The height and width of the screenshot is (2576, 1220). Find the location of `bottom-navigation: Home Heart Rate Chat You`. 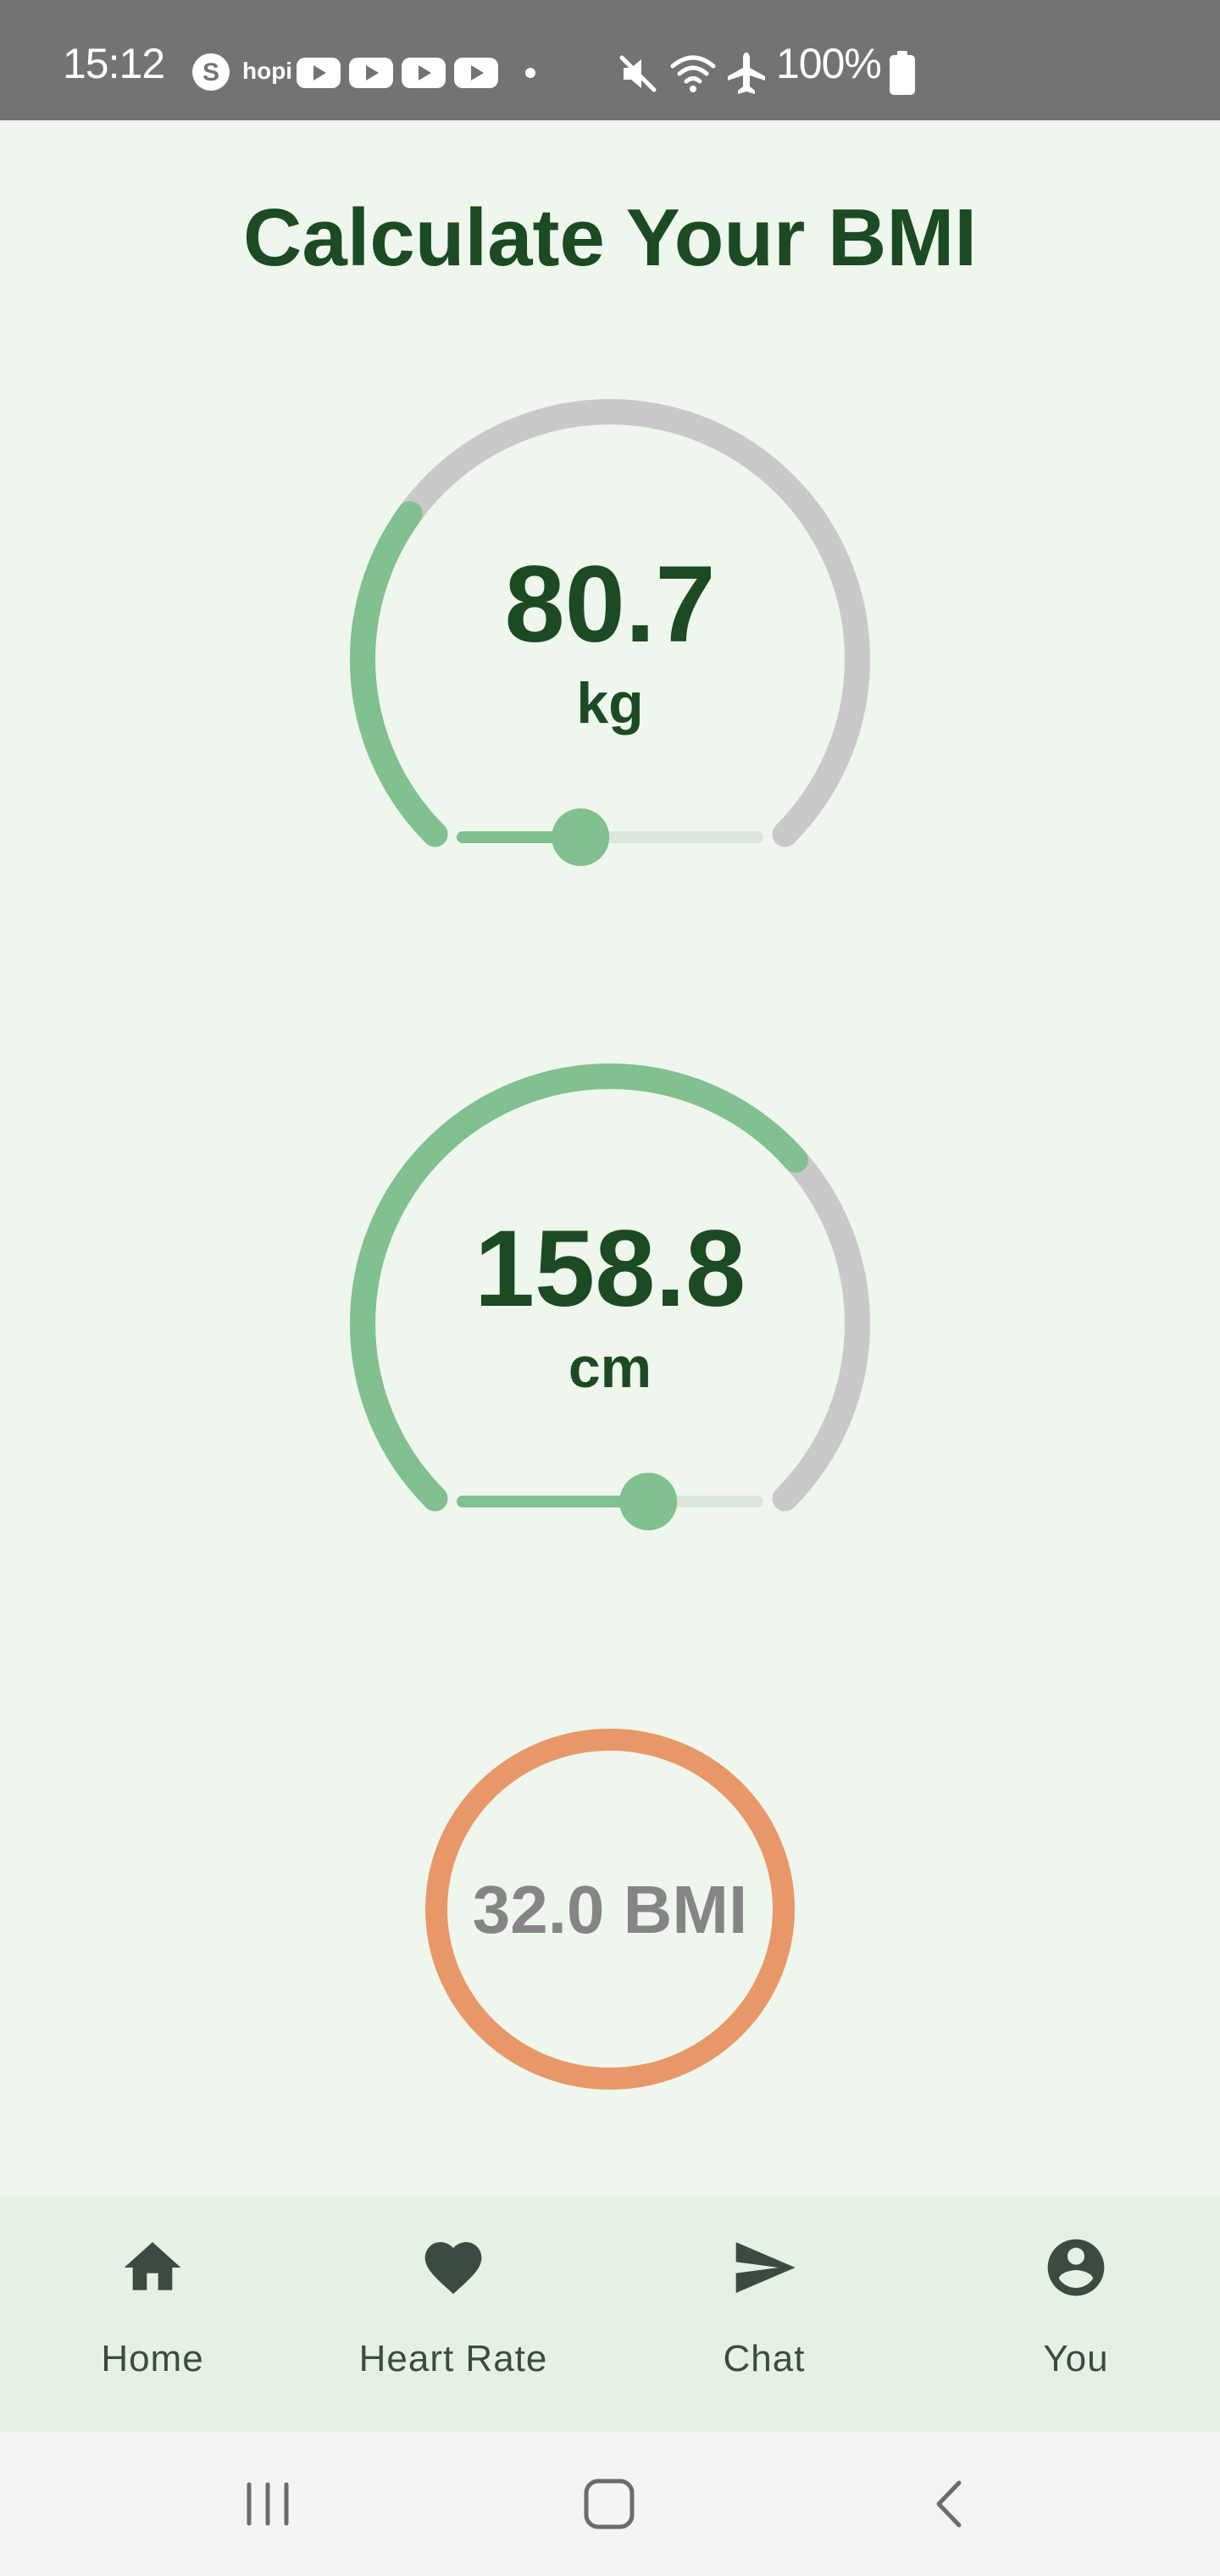

bottom-navigation: Home Heart Rate Chat You is located at coordinates (610, 2314).